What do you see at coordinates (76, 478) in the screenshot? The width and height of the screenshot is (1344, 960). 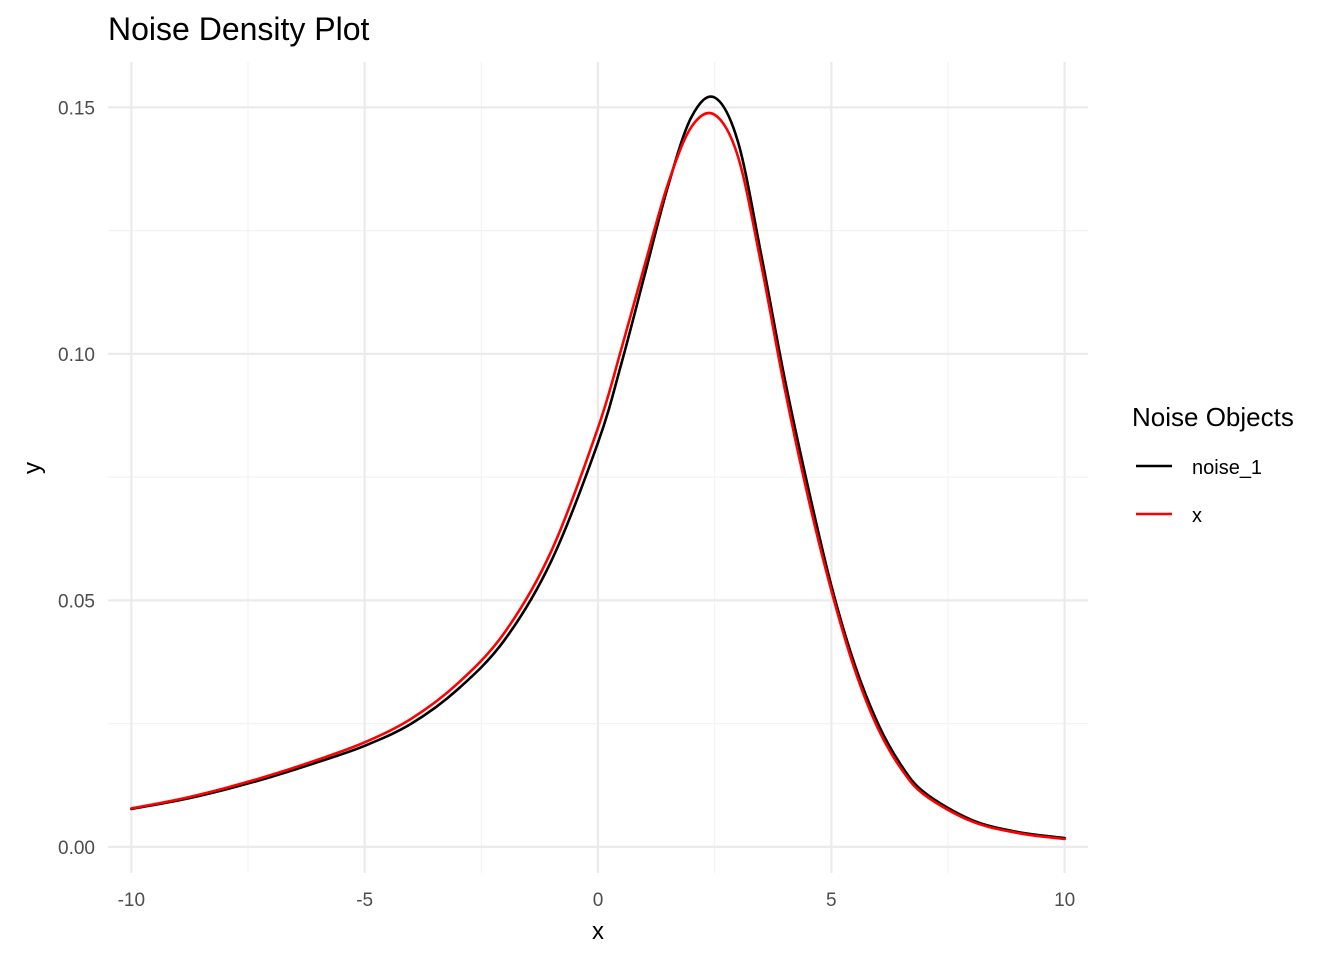 I see `y-axis: 0.00 0.05 0.10 0.15` at bounding box center [76, 478].